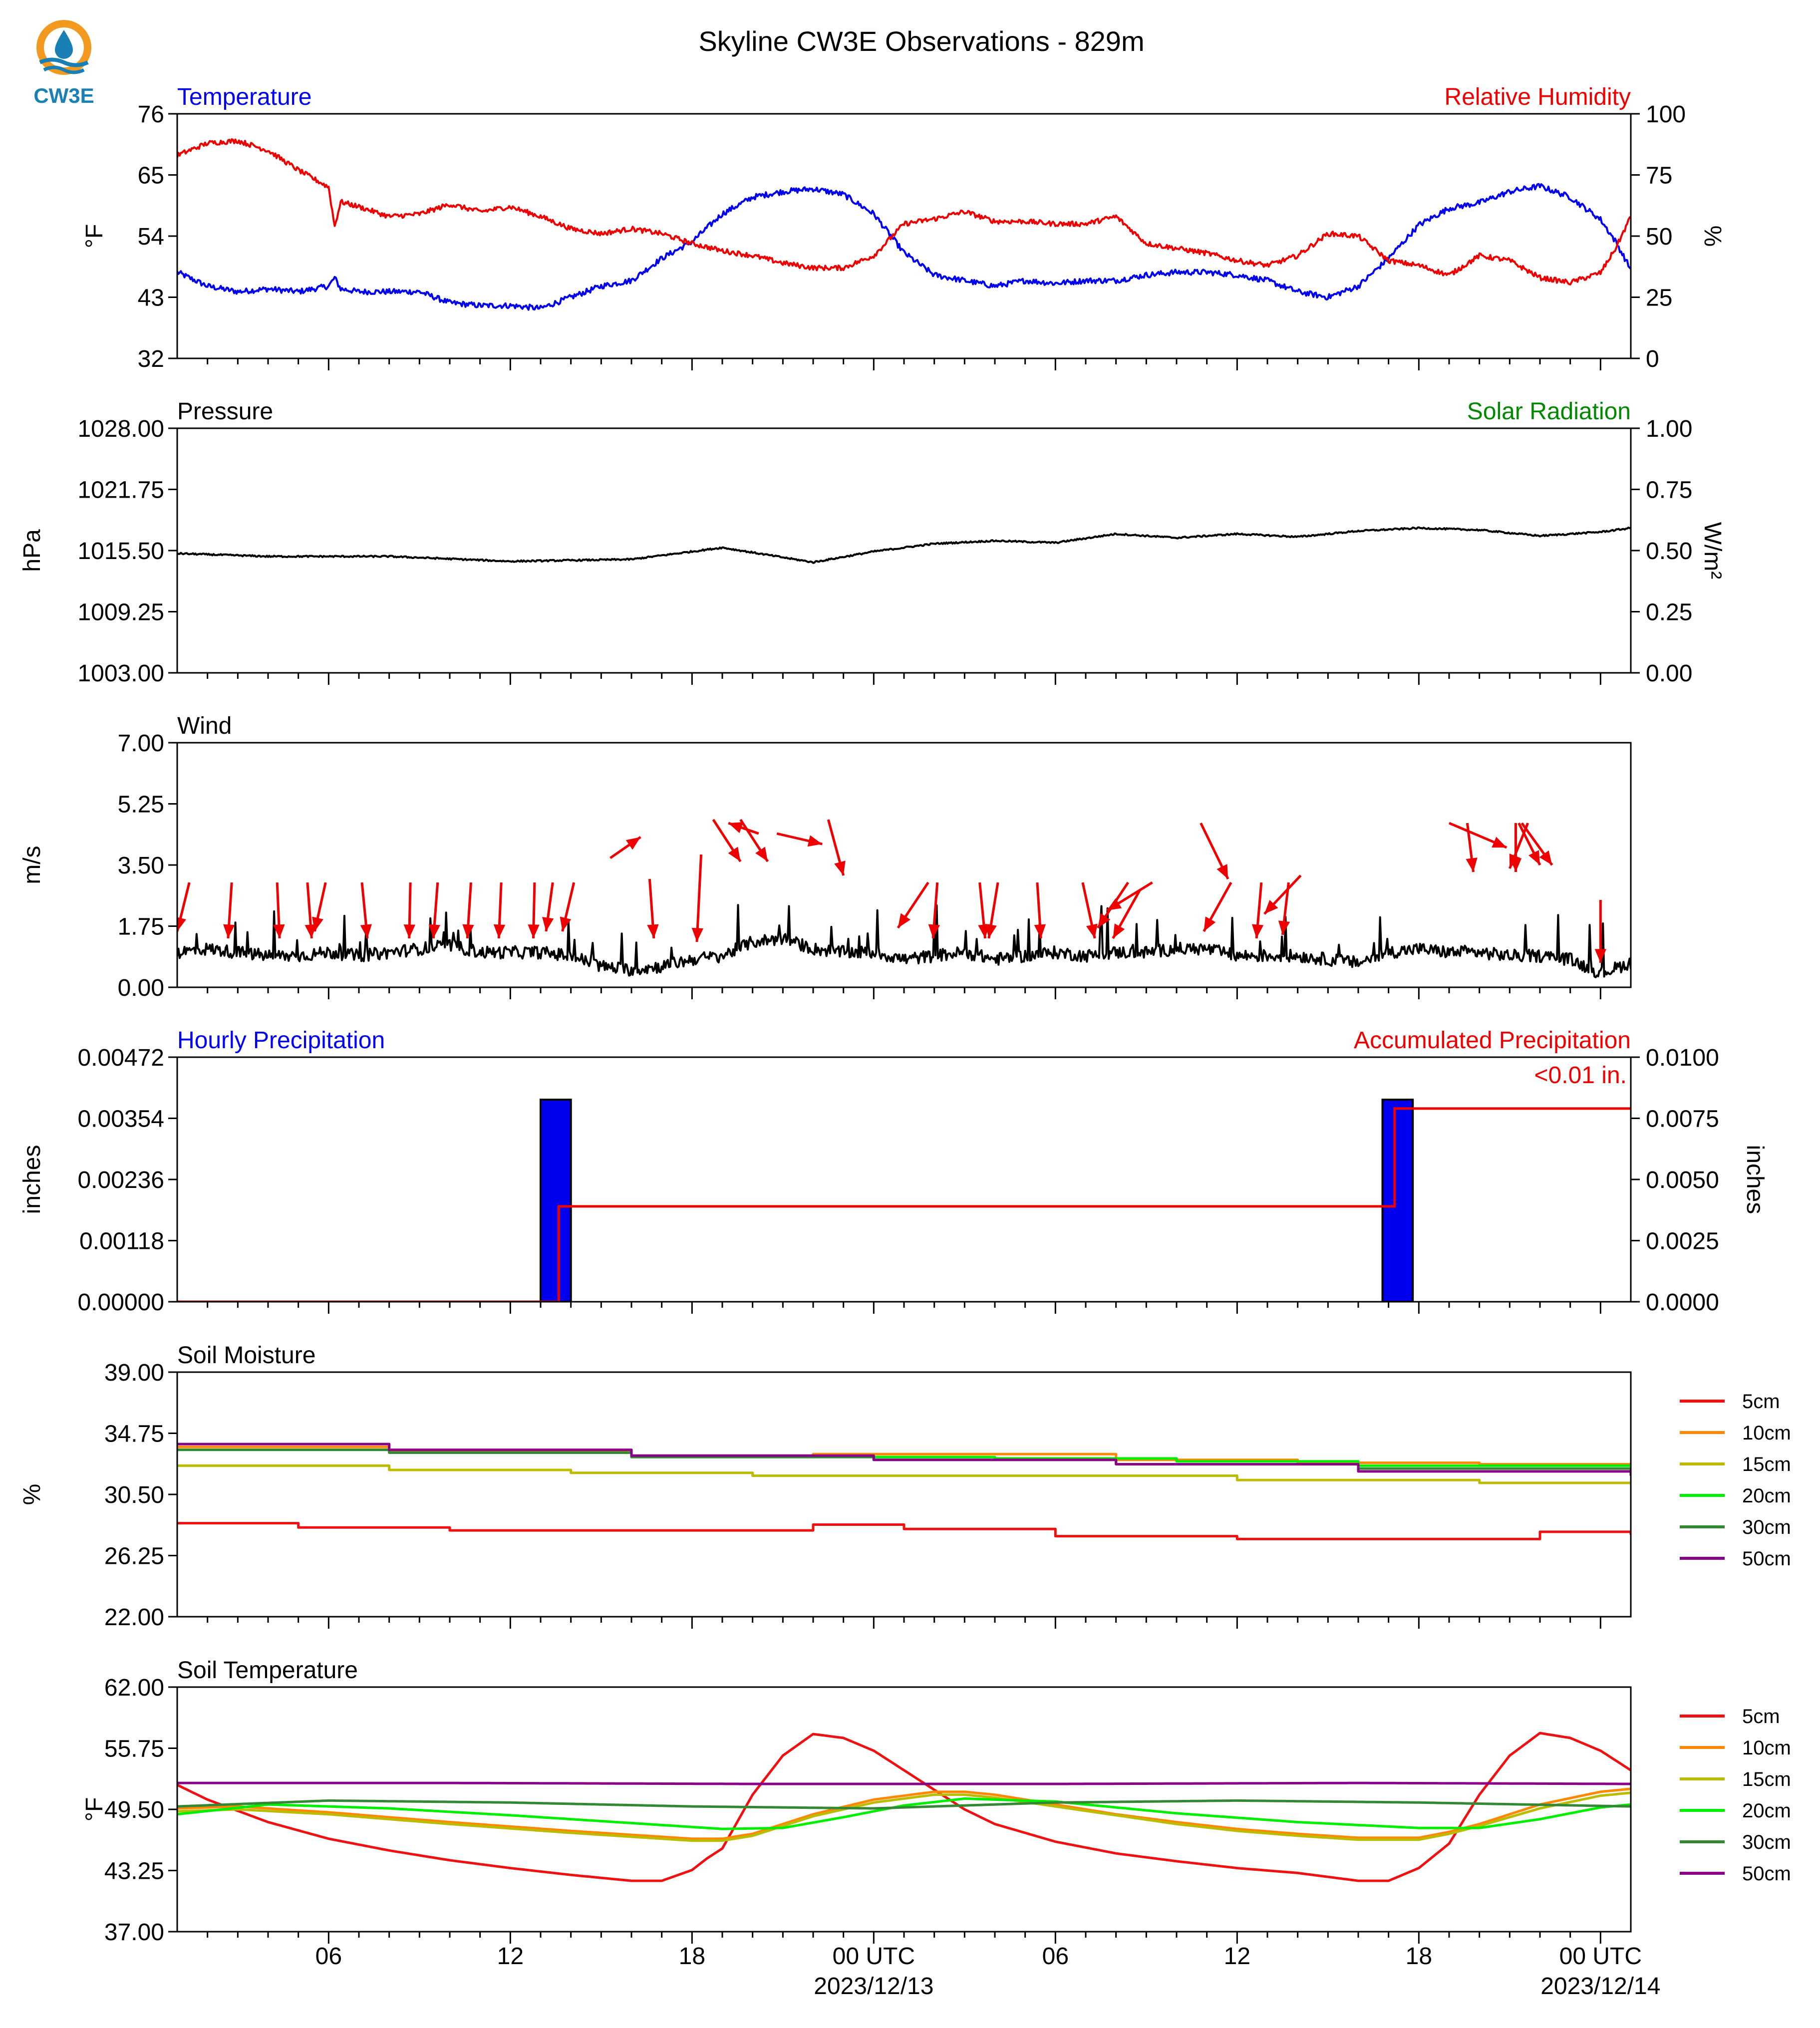  I want to click on logo-text: CW3E, so click(63, 95).